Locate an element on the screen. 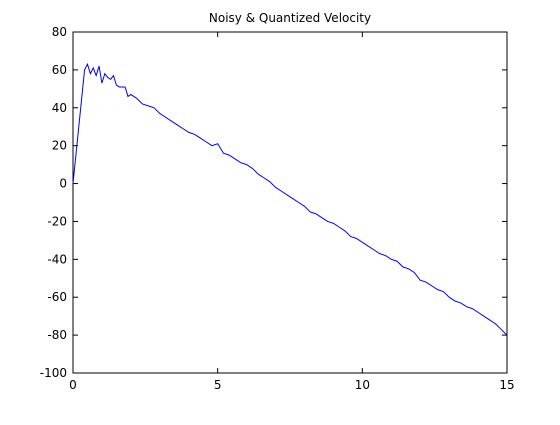 Image resolution: width=560 pixels, height=425 pixels. x-tick-label: 5 is located at coordinates (218, 385).